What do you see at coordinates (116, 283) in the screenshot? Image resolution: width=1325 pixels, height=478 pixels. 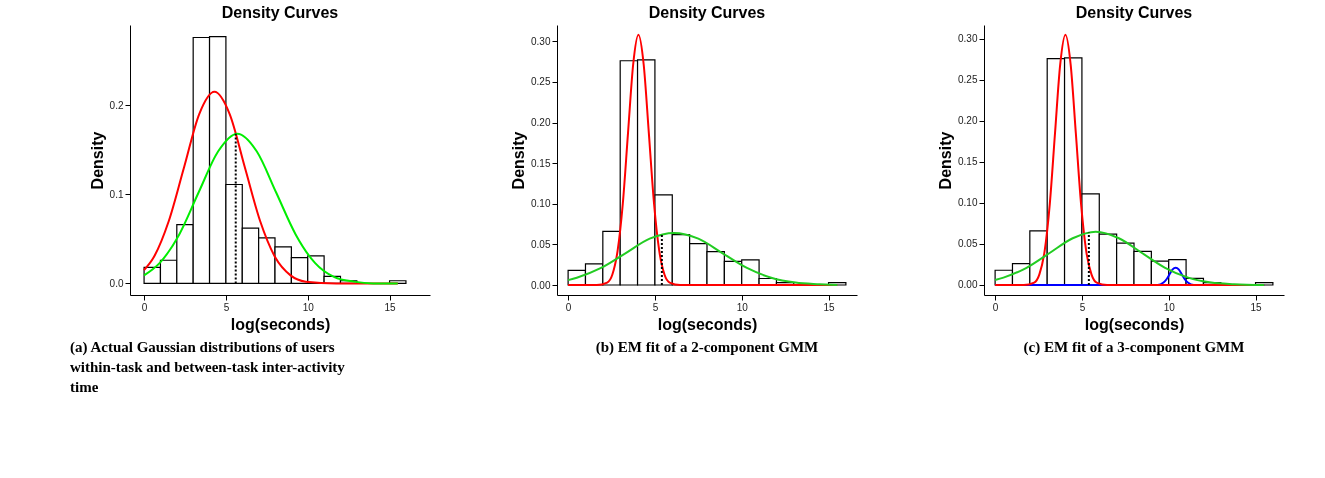 I see `y-tick-label: 0.0` at bounding box center [116, 283].